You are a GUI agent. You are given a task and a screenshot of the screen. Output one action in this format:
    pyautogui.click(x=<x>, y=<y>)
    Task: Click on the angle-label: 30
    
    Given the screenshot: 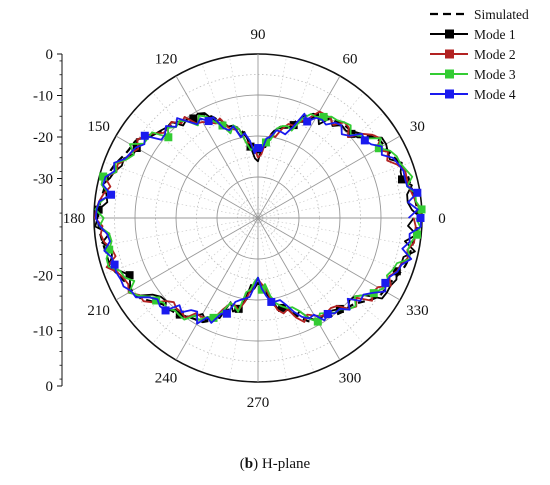 What is the action you would take?
    pyautogui.click(x=417, y=127)
    